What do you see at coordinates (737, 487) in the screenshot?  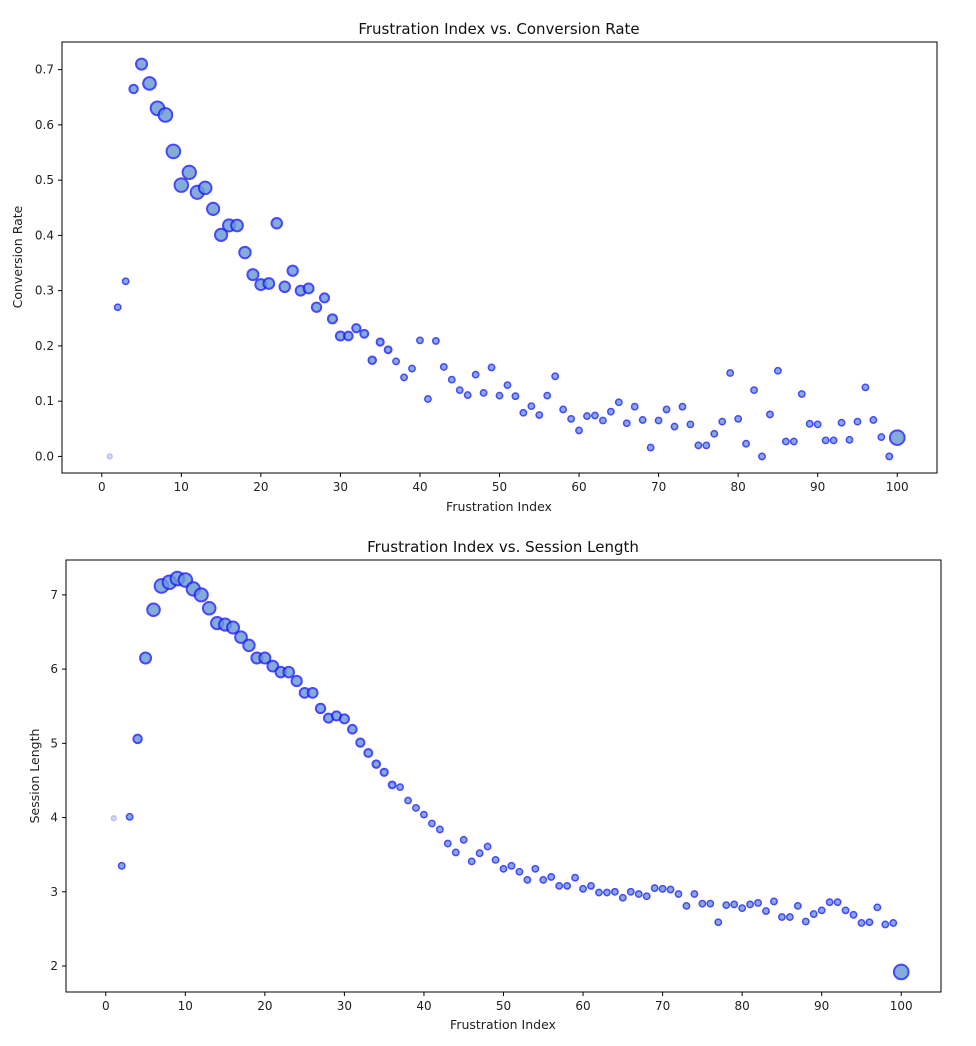 I see `x-tick-label: 80` at bounding box center [737, 487].